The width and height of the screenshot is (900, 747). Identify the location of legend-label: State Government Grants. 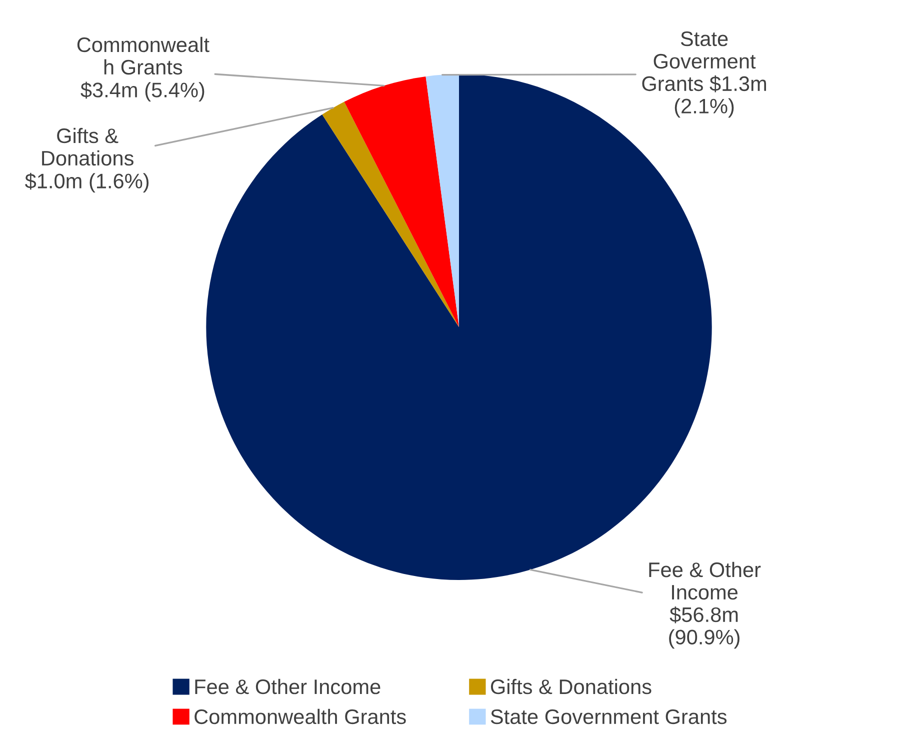
(608, 716).